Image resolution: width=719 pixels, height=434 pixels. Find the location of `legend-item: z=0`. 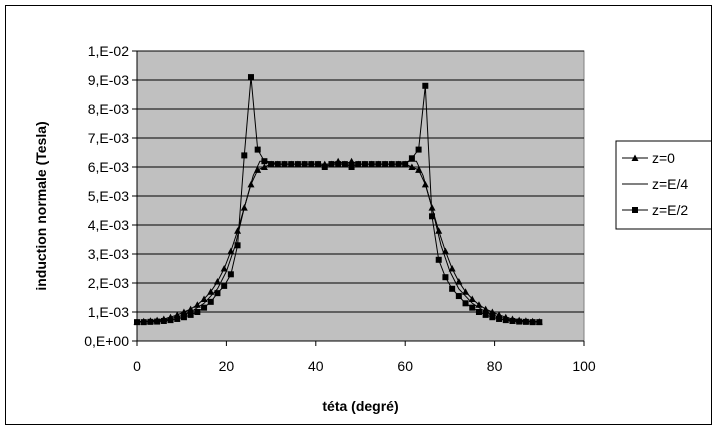

legend-item: z=0 is located at coordinates (648, 158).